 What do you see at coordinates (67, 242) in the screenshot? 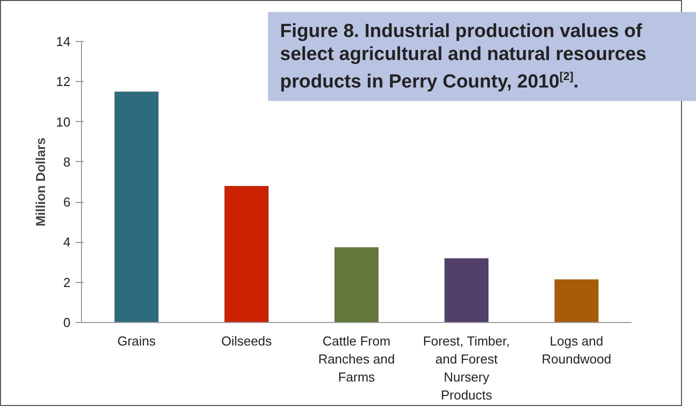
I see `y-tick-label: 4` at bounding box center [67, 242].